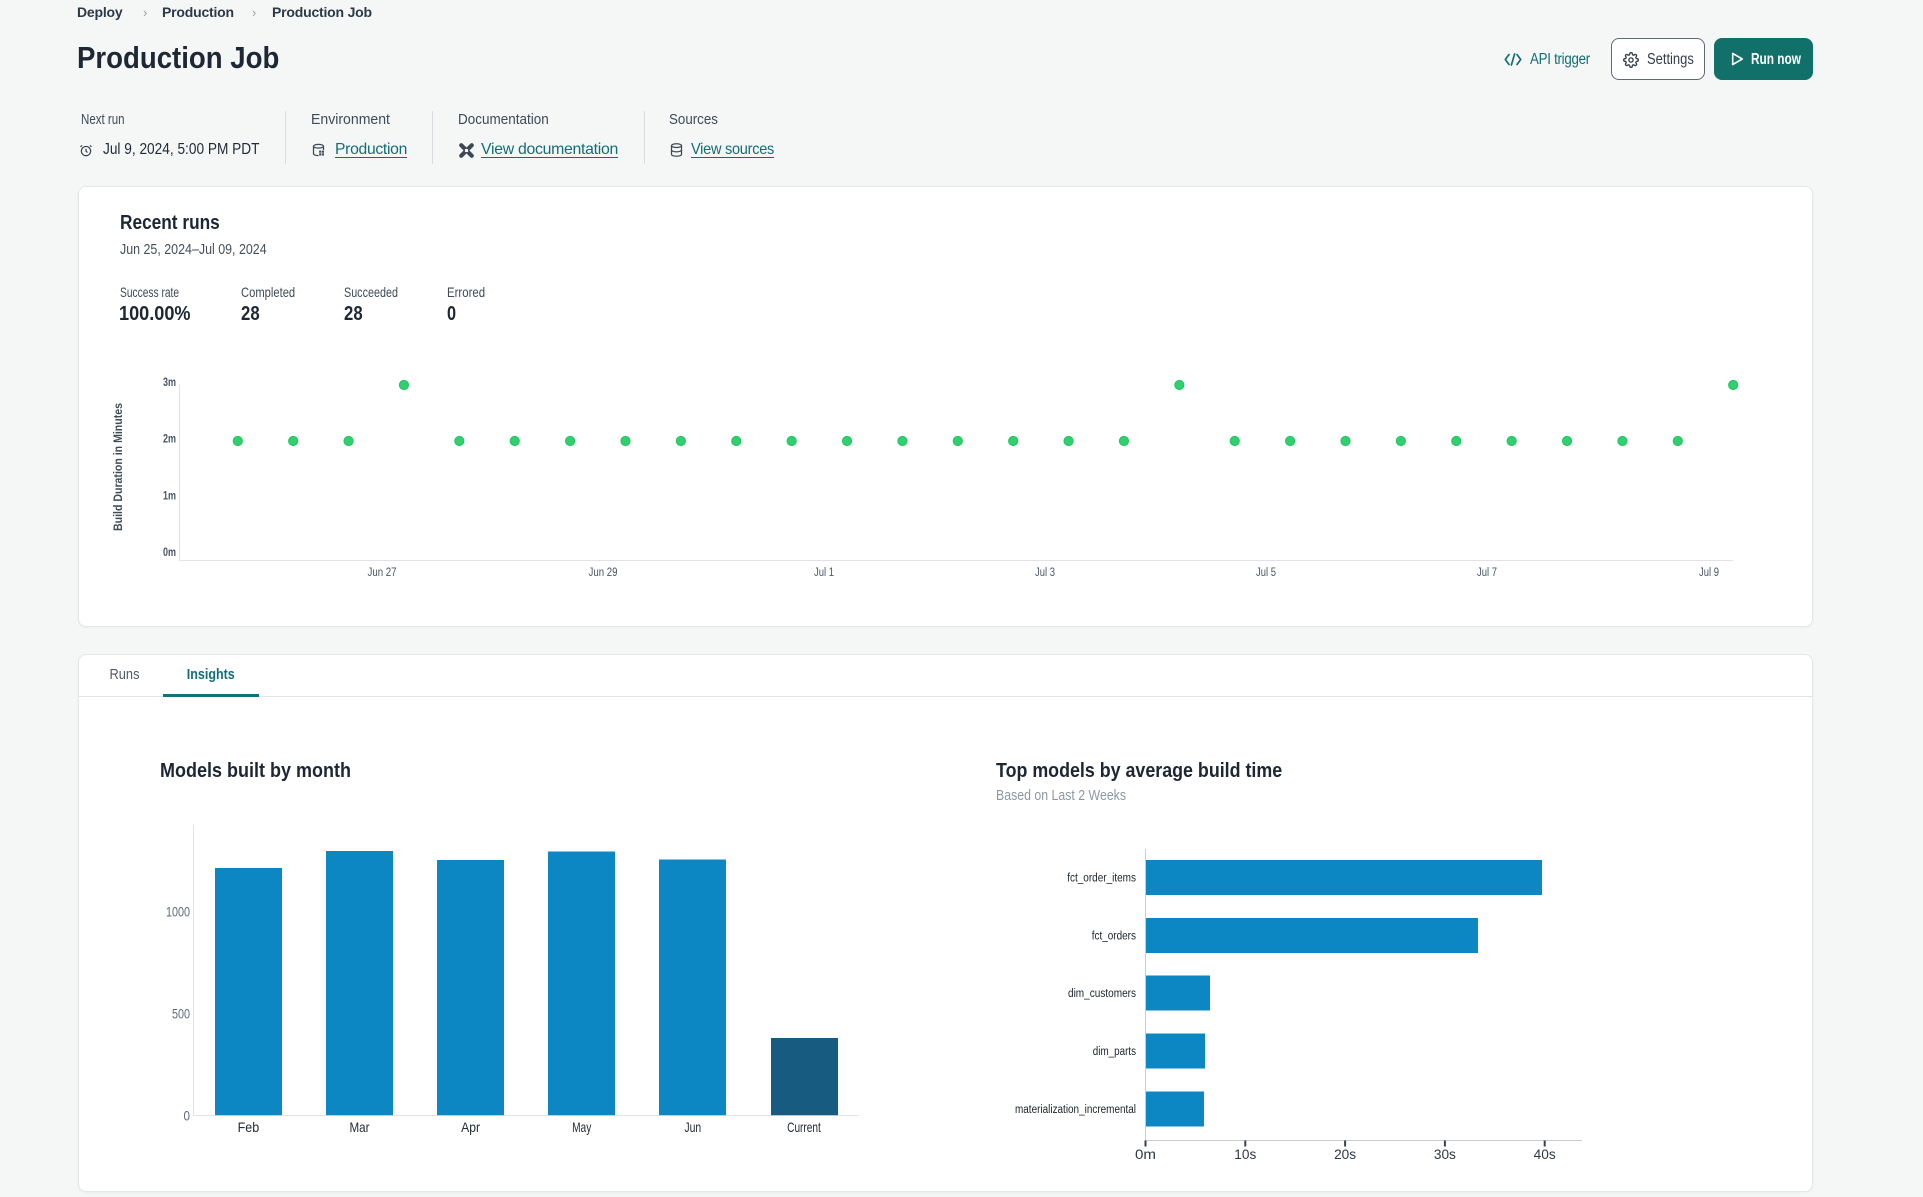  I want to click on svg-text: Current, so click(804, 1127).